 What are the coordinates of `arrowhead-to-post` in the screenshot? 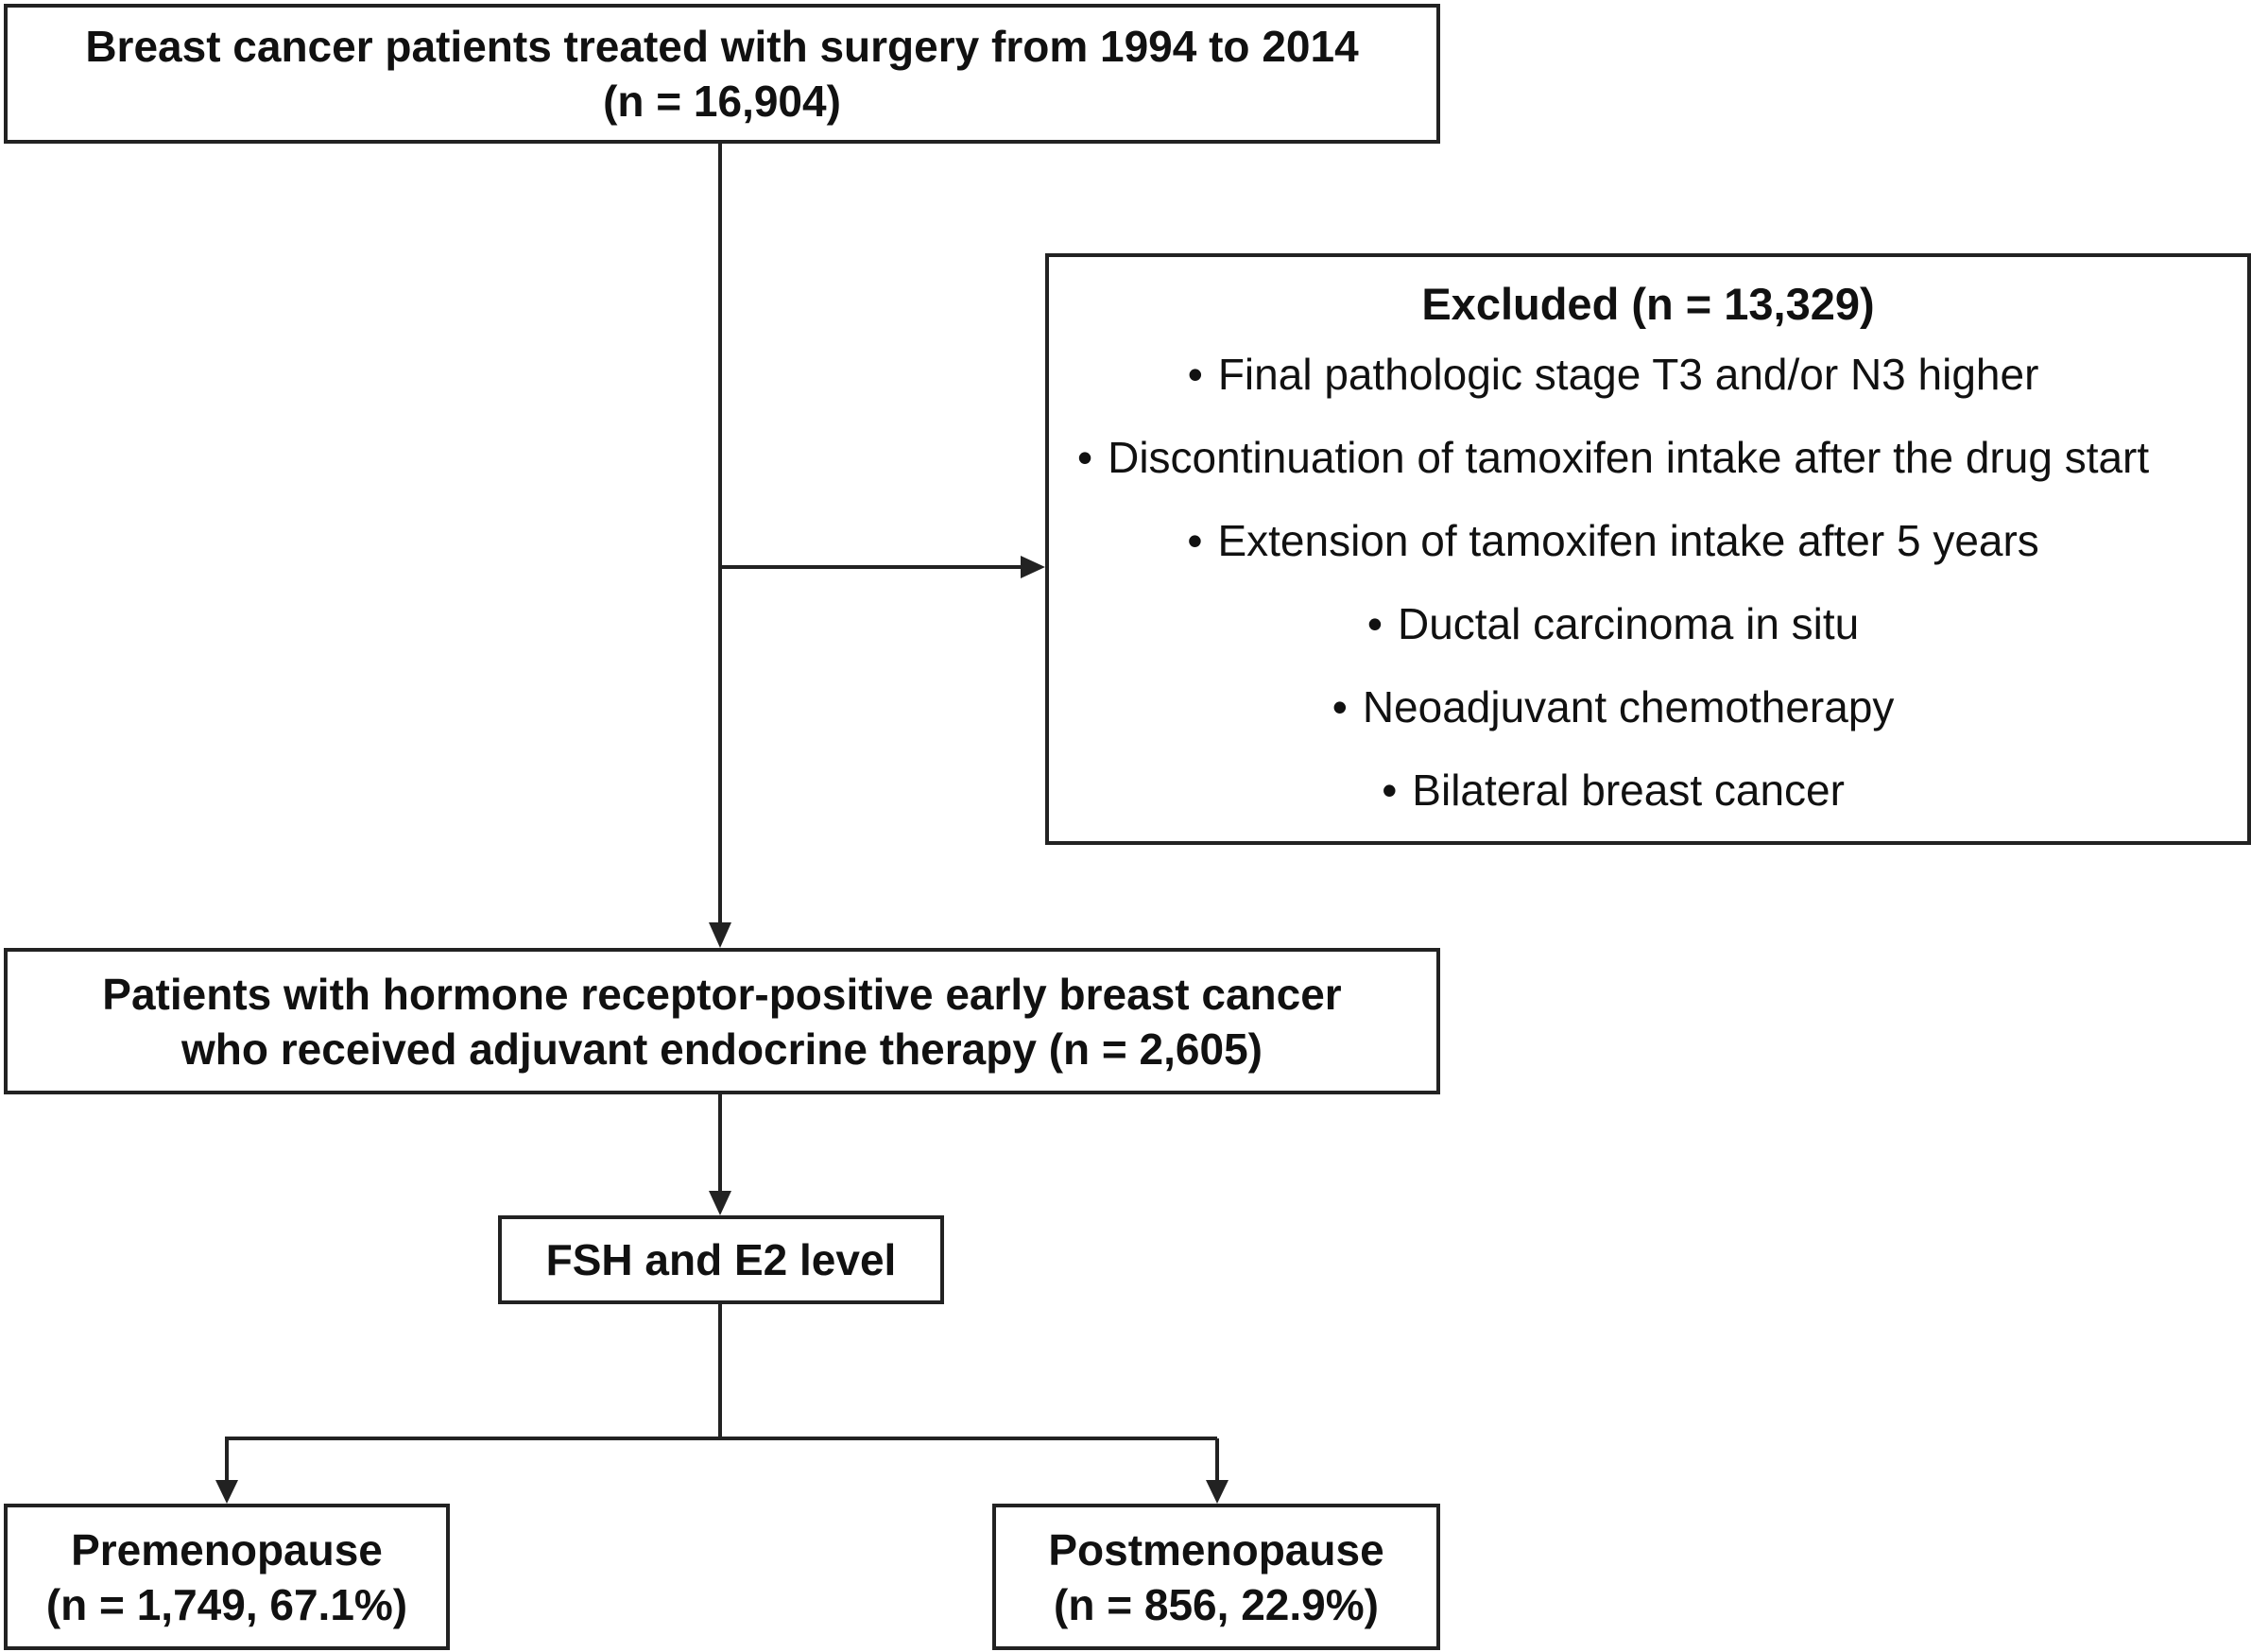 It's located at (1217, 1492).